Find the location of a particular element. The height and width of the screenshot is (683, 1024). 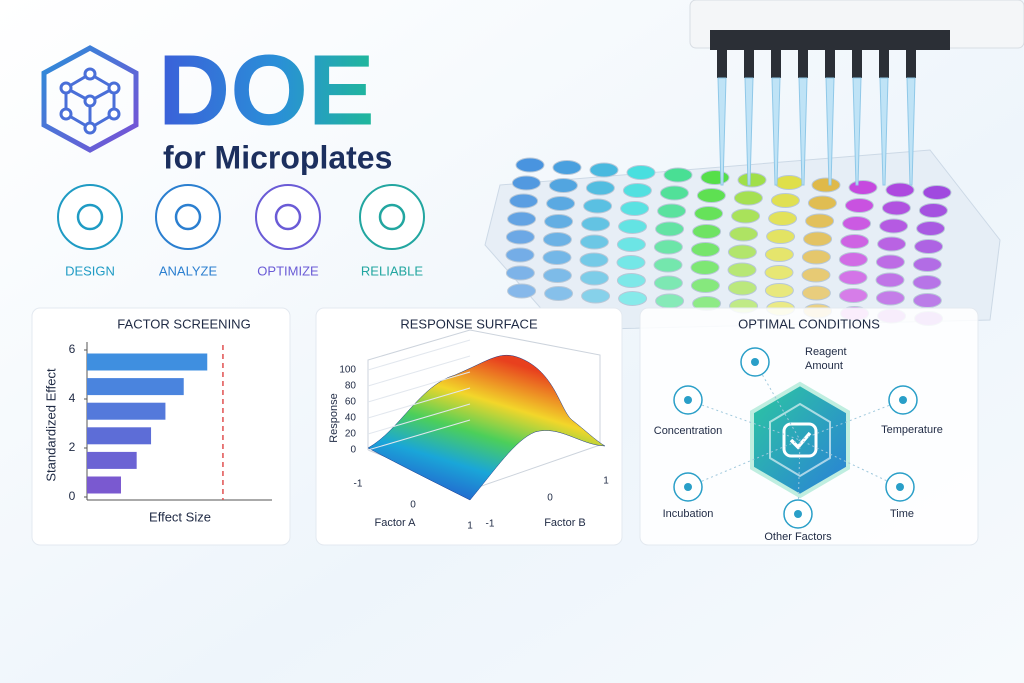

factor-label: Amount is located at coordinates (824, 366).